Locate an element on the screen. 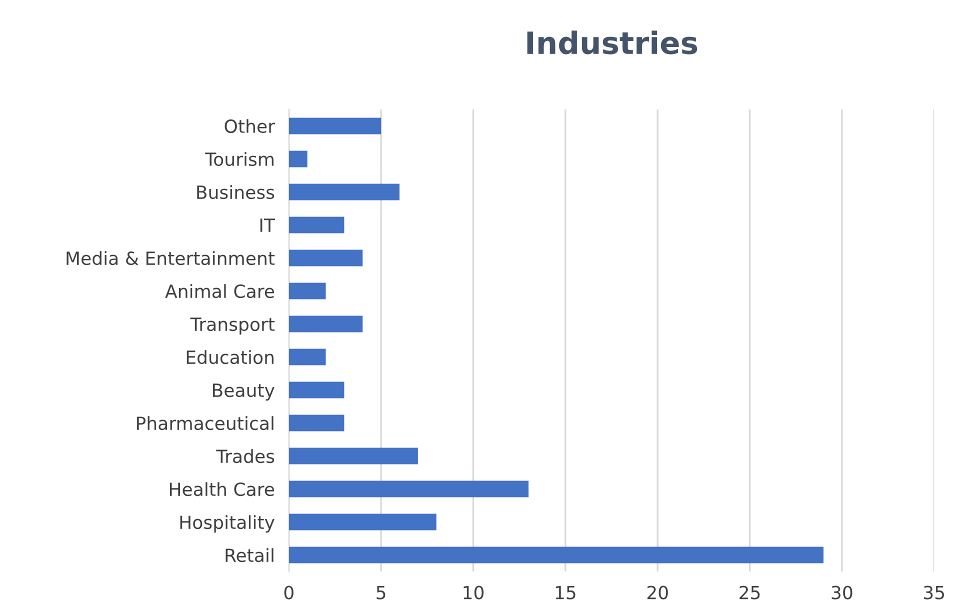 The width and height of the screenshot is (963, 608). y-tick-label: Other is located at coordinates (250, 126).